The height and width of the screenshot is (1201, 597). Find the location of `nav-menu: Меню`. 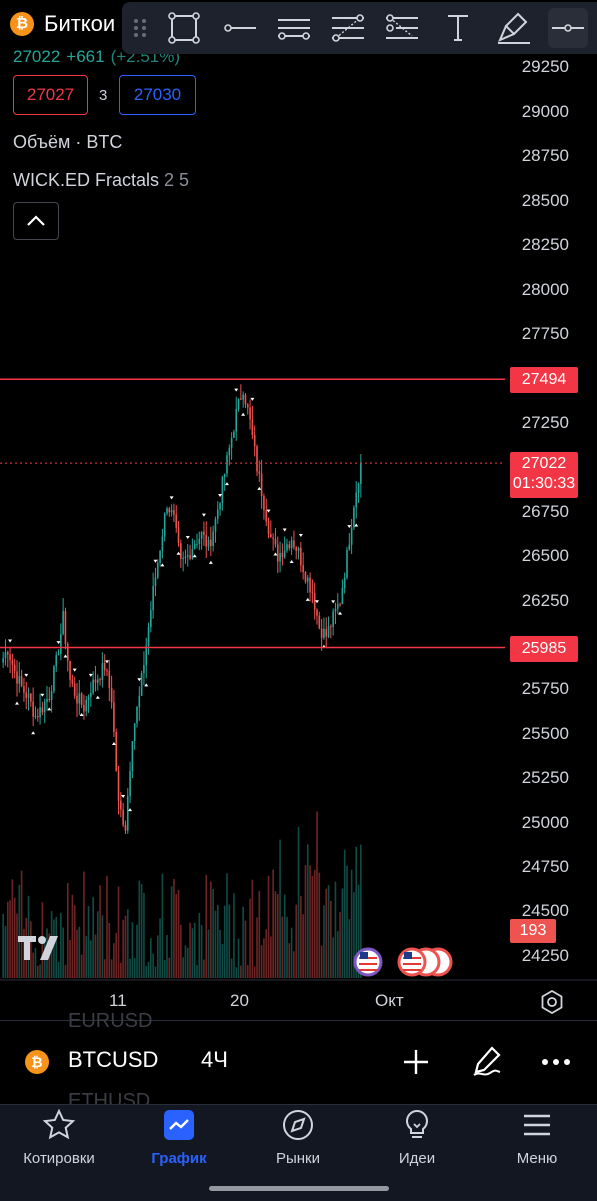

nav-menu: Меню is located at coordinates (537, 1143).